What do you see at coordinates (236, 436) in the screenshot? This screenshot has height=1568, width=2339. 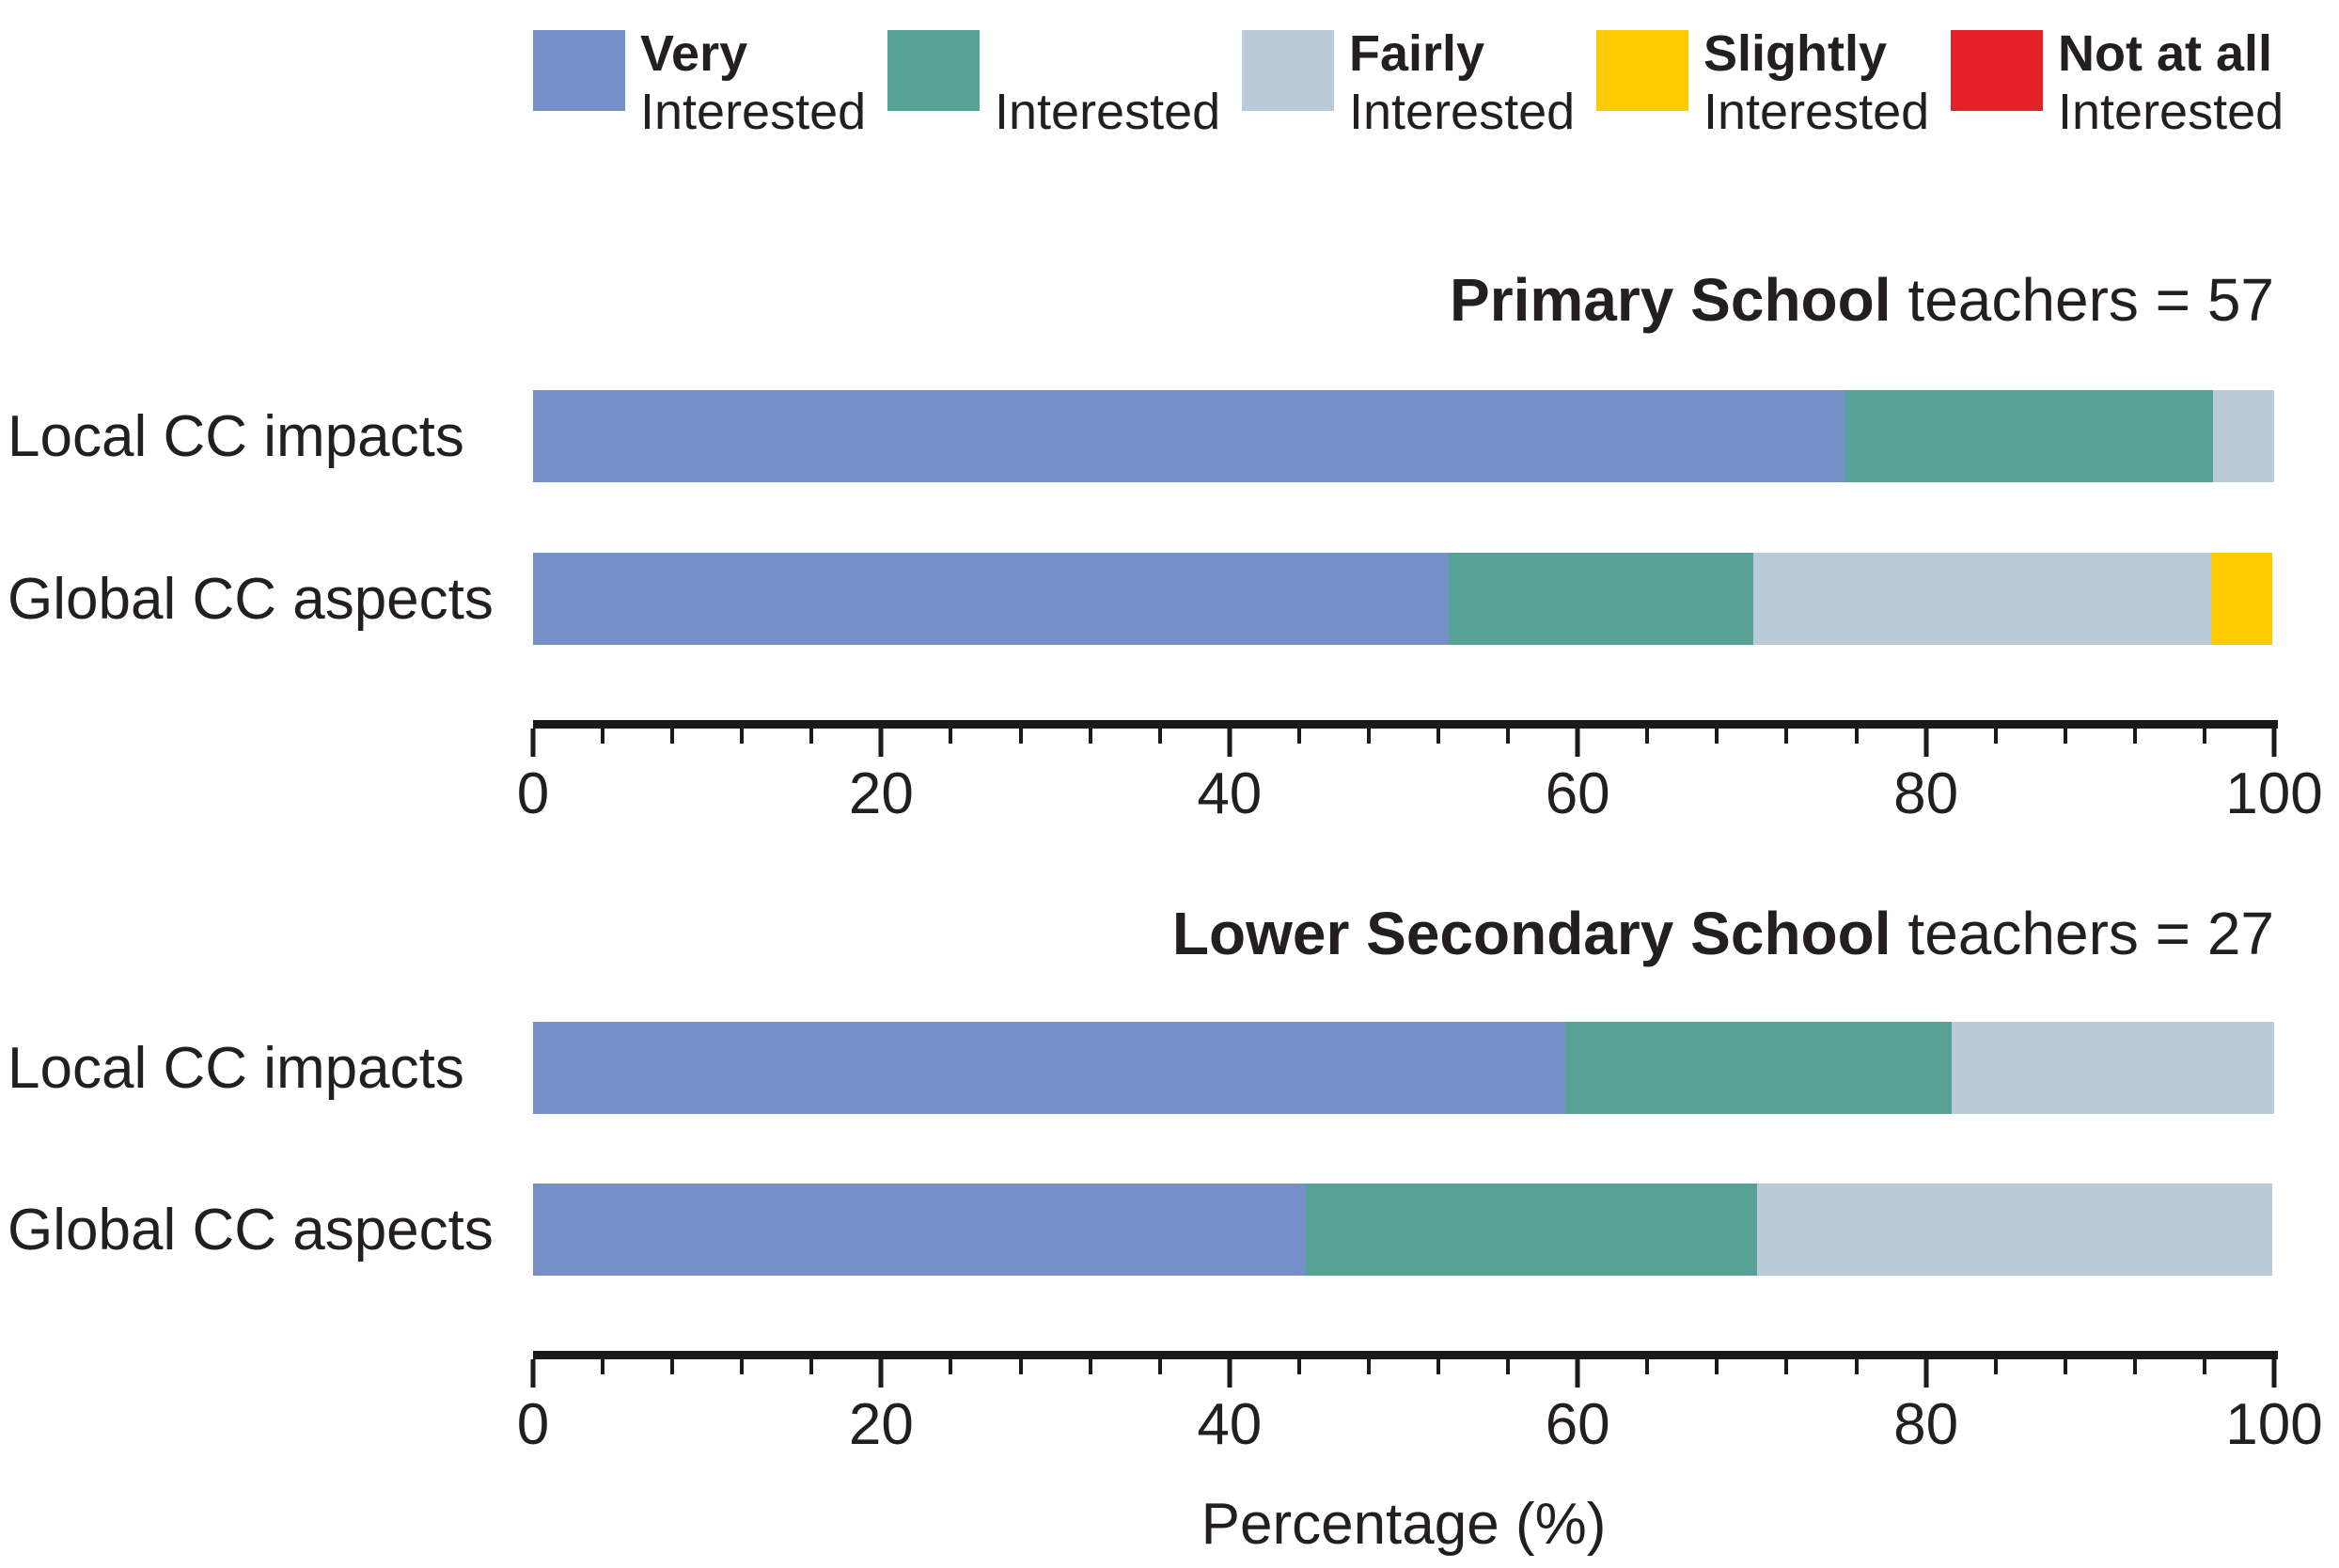 I see `row-label-primary-local: Local CC impacts` at bounding box center [236, 436].